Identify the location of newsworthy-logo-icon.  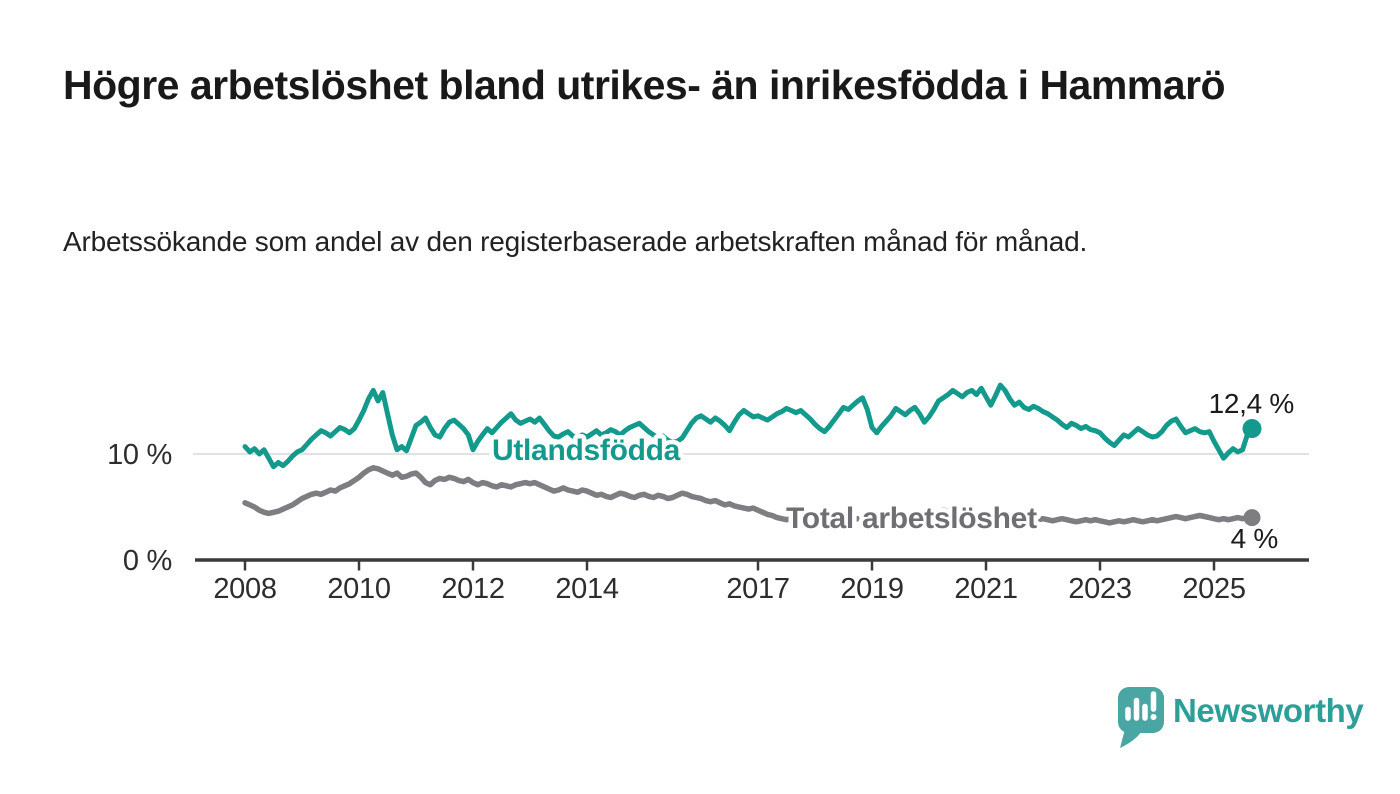
(1141, 717).